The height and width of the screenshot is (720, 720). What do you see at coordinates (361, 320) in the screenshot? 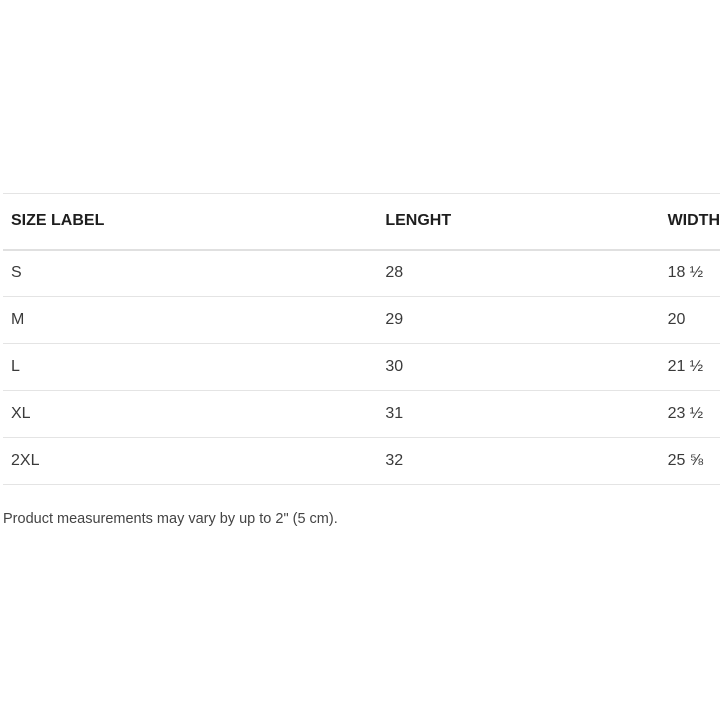
I see `table-row: M 29 20` at bounding box center [361, 320].